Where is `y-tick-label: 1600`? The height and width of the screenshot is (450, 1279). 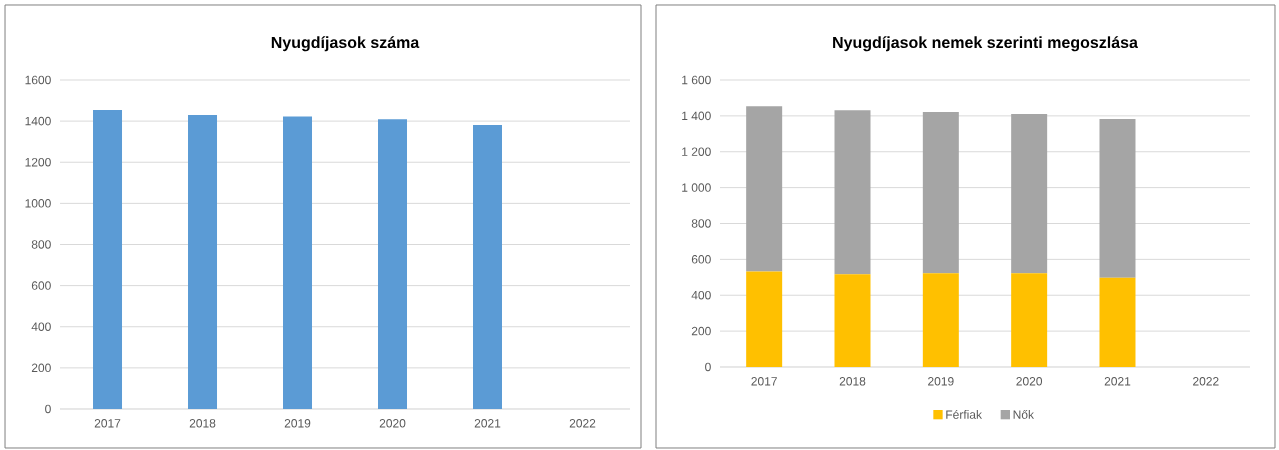 y-tick-label: 1600 is located at coordinates (38, 80).